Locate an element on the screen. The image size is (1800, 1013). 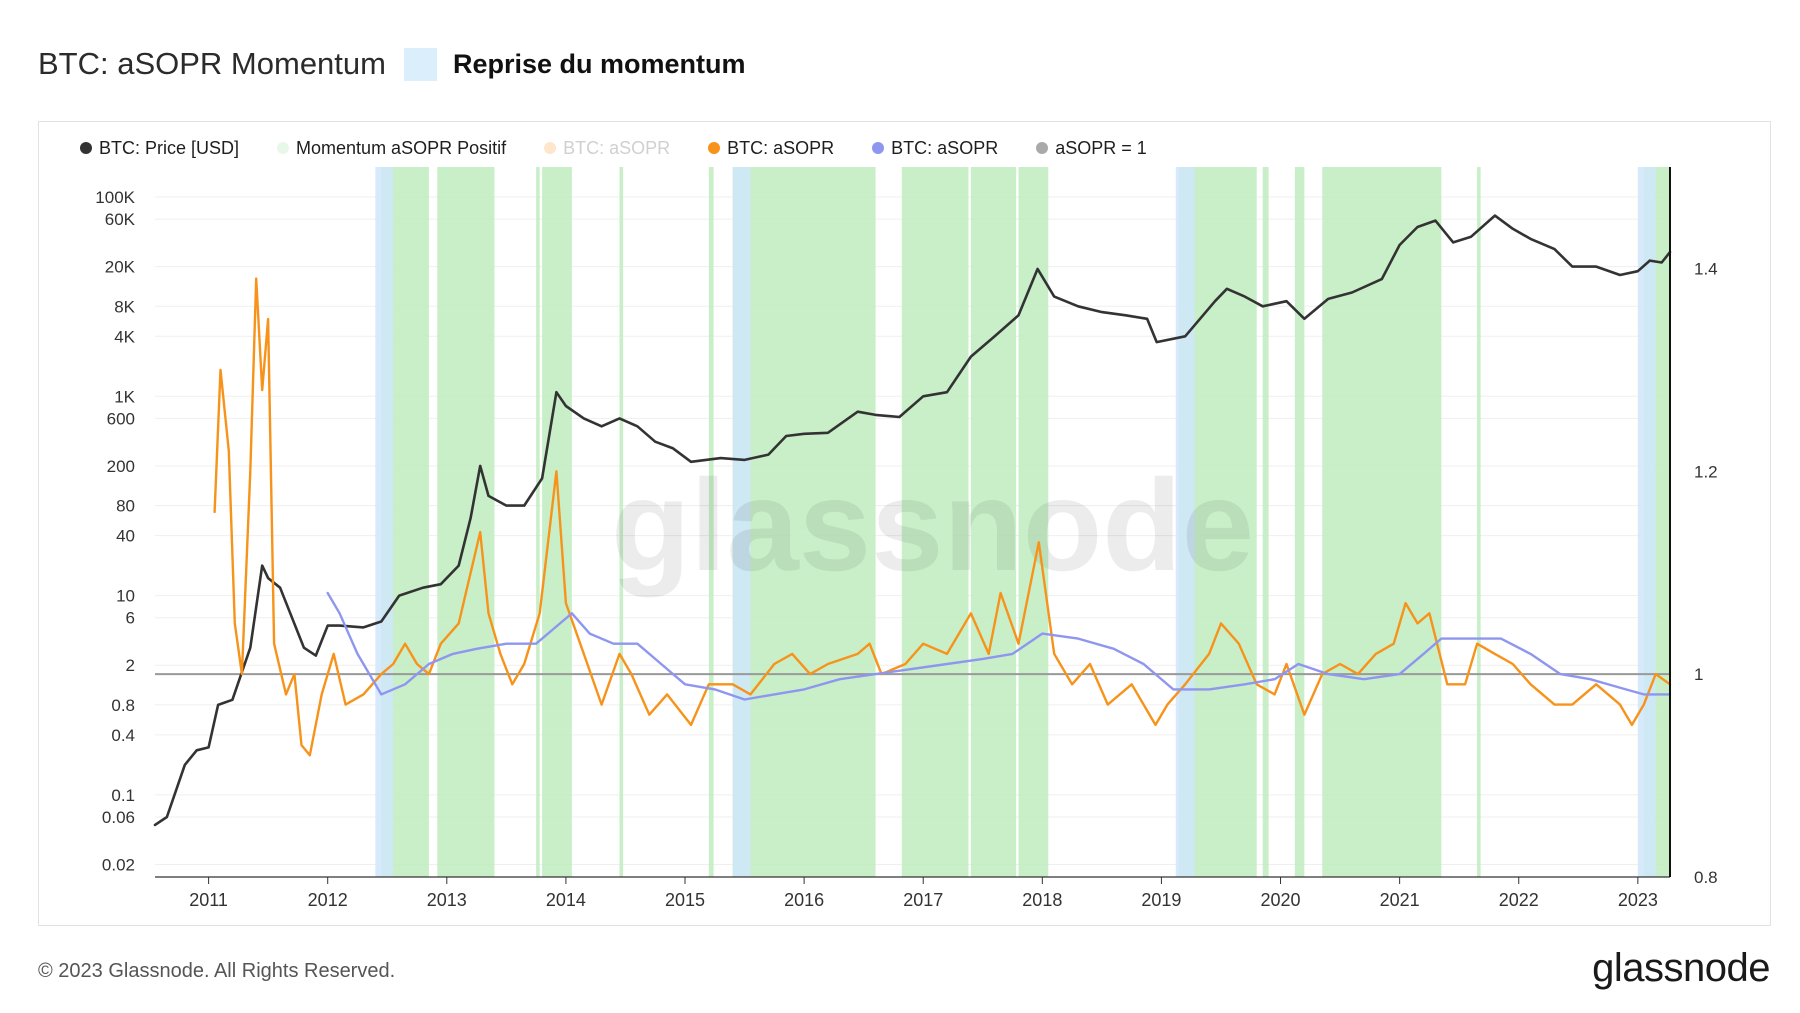
x-tick-label: 2018 is located at coordinates (1042, 900).